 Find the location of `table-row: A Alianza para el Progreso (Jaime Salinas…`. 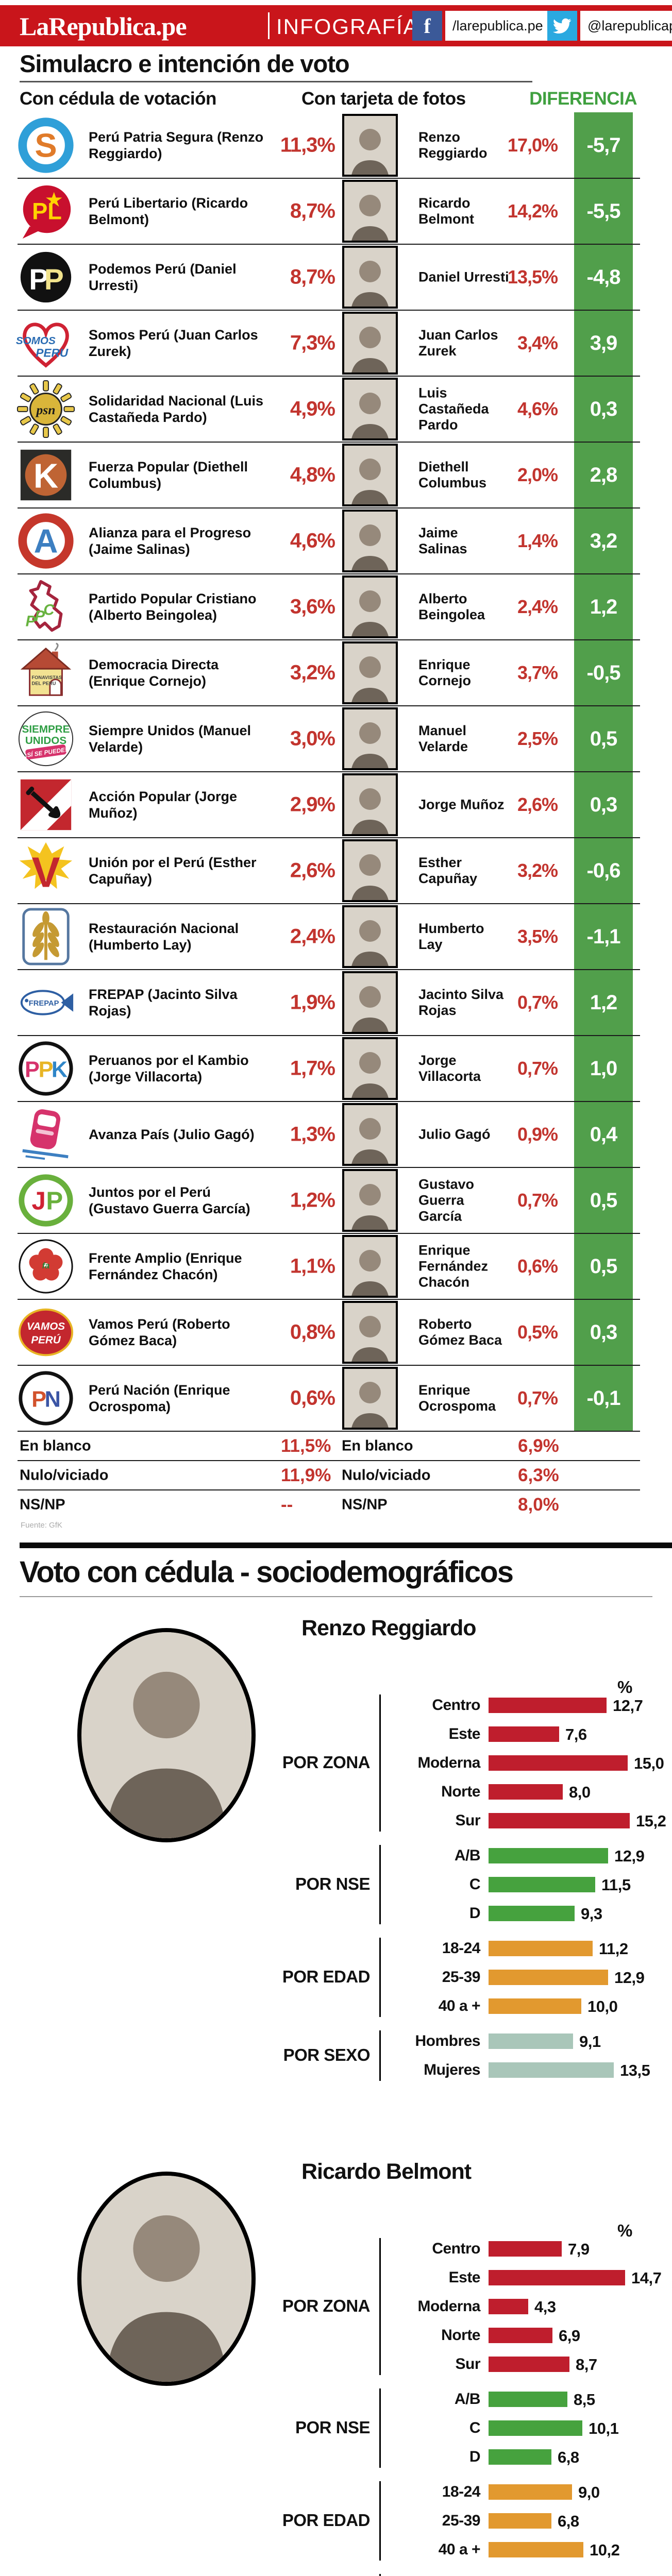

table-row: A Alianza para el Progreso (Jaime Salinas… is located at coordinates (336, 541).